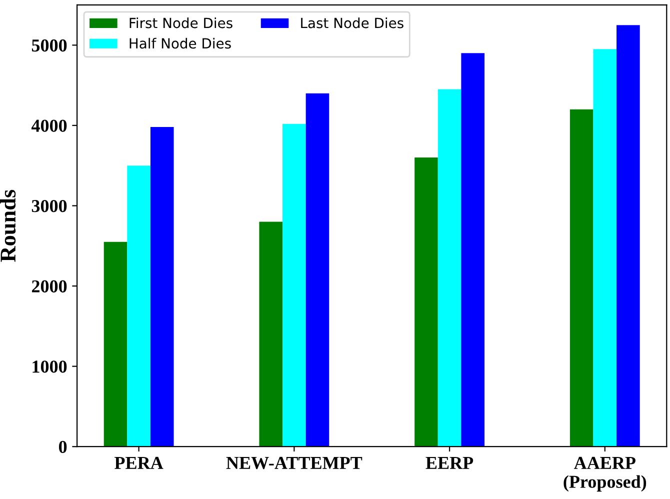  Describe the element at coordinates (139, 462) in the screenshot. I see `x-tick-label: PERA` at that location.